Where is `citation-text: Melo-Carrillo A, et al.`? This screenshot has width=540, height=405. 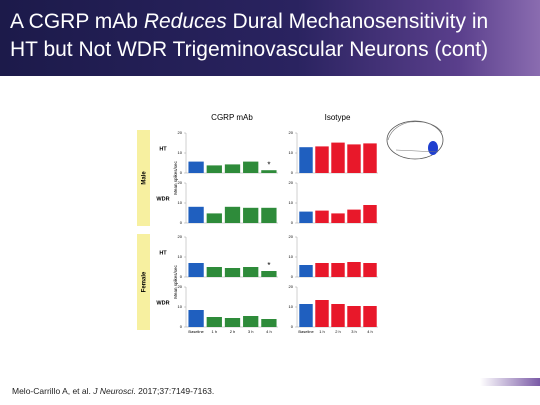
citation-text: Melo-Carrillo A, et al. is located at coordinates (53, 391).